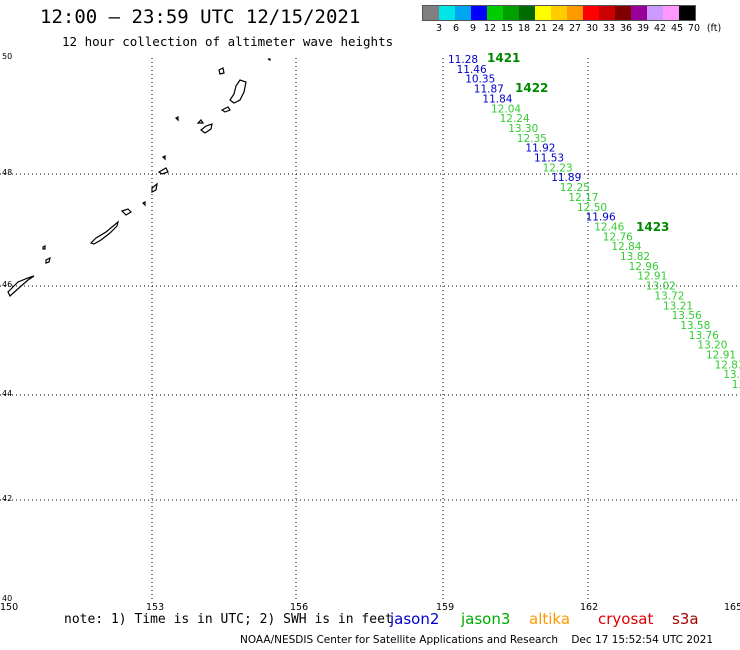 The image size is (740, 650). I want to click on legend-label: 27, so click(575, 28).